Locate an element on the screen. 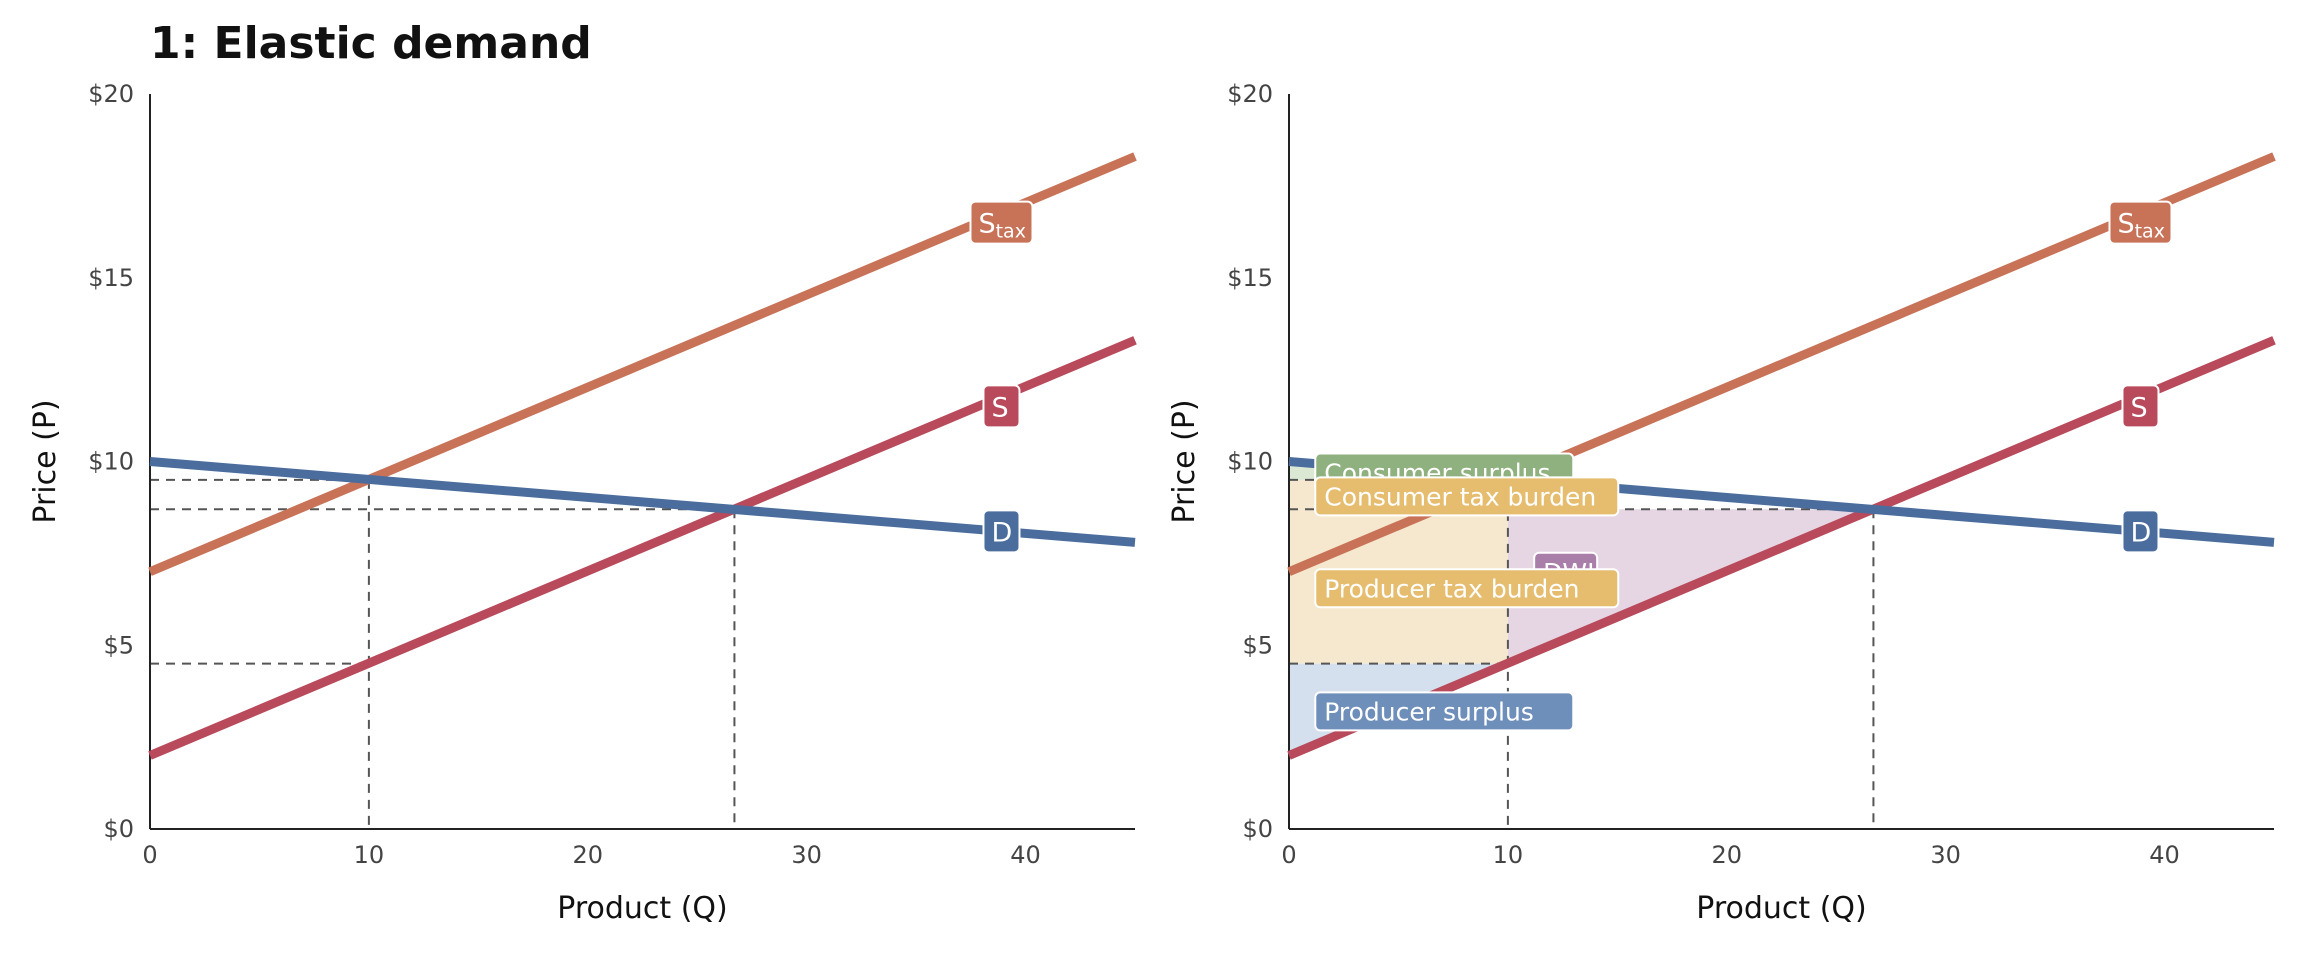 The width and height of the screenshot is (2304, 960). region-label-text: Producer tax burden is located at coordinates (1451, 588).